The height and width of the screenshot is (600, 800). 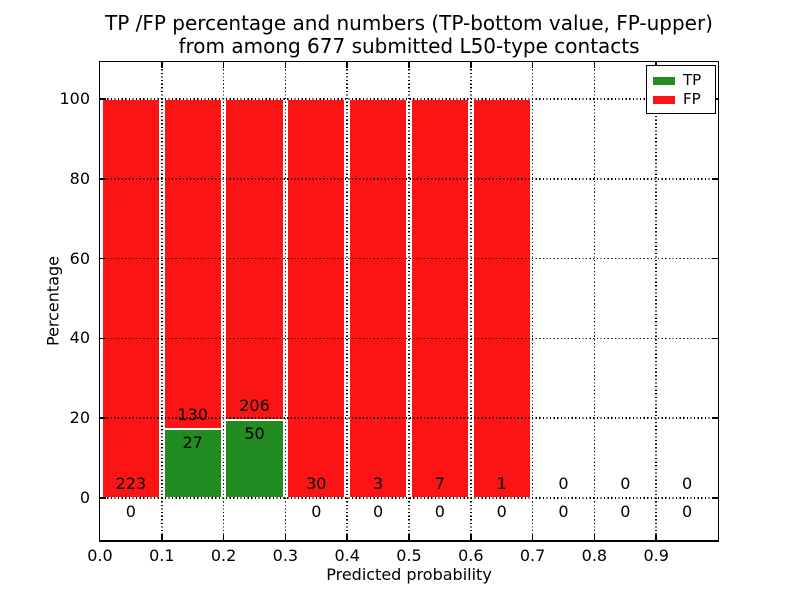 I want to click on y-tick-label: 100, so click(x=74, y=98).